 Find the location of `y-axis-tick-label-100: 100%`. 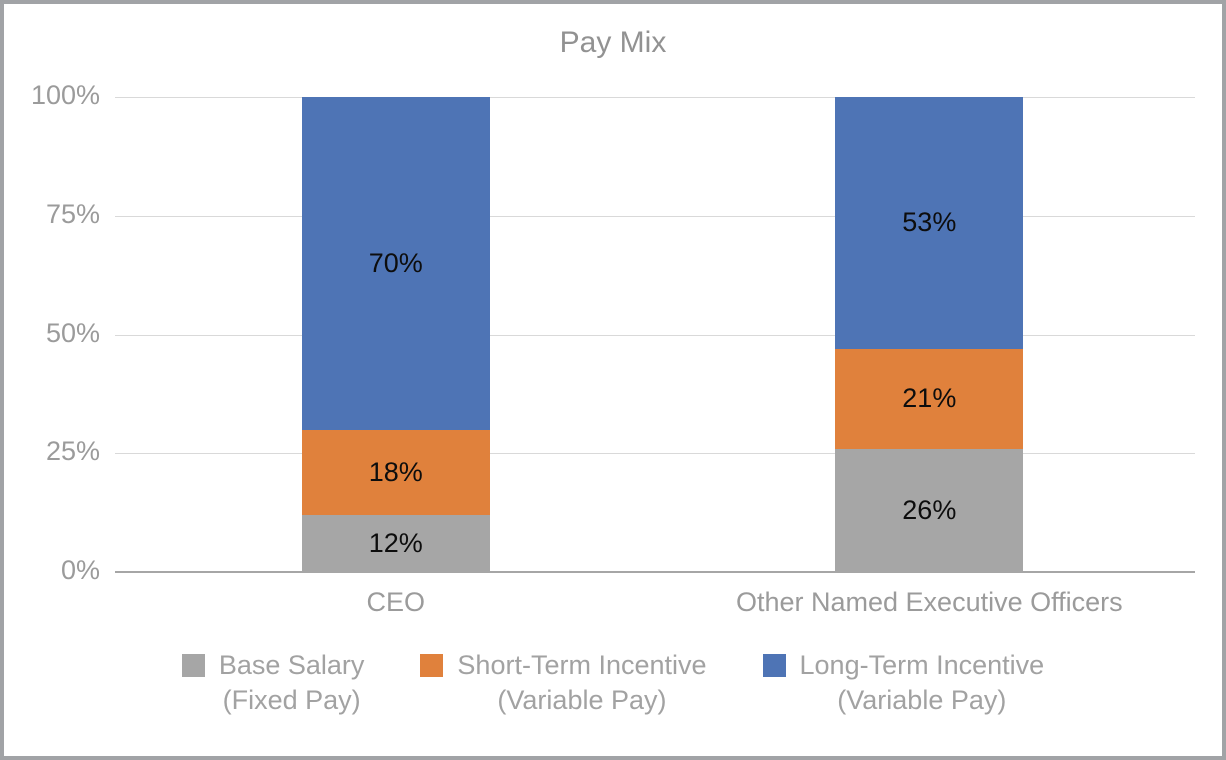

y-axis-tick-label-100: 100% is located at coordinates (65, 95).